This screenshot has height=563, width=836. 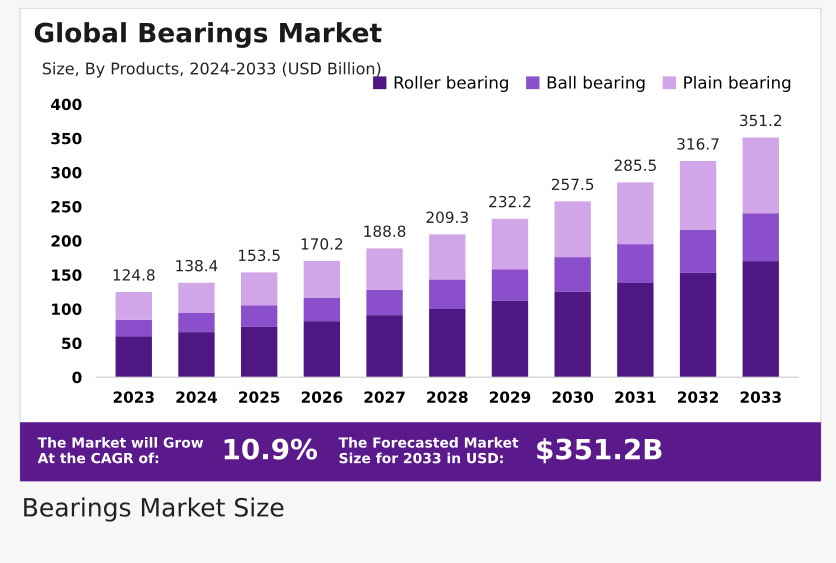 What do you see at coordinates (698, 397) in the screenshot?
I see `x-tick-label: 2032` at bounding box center [698, 397].